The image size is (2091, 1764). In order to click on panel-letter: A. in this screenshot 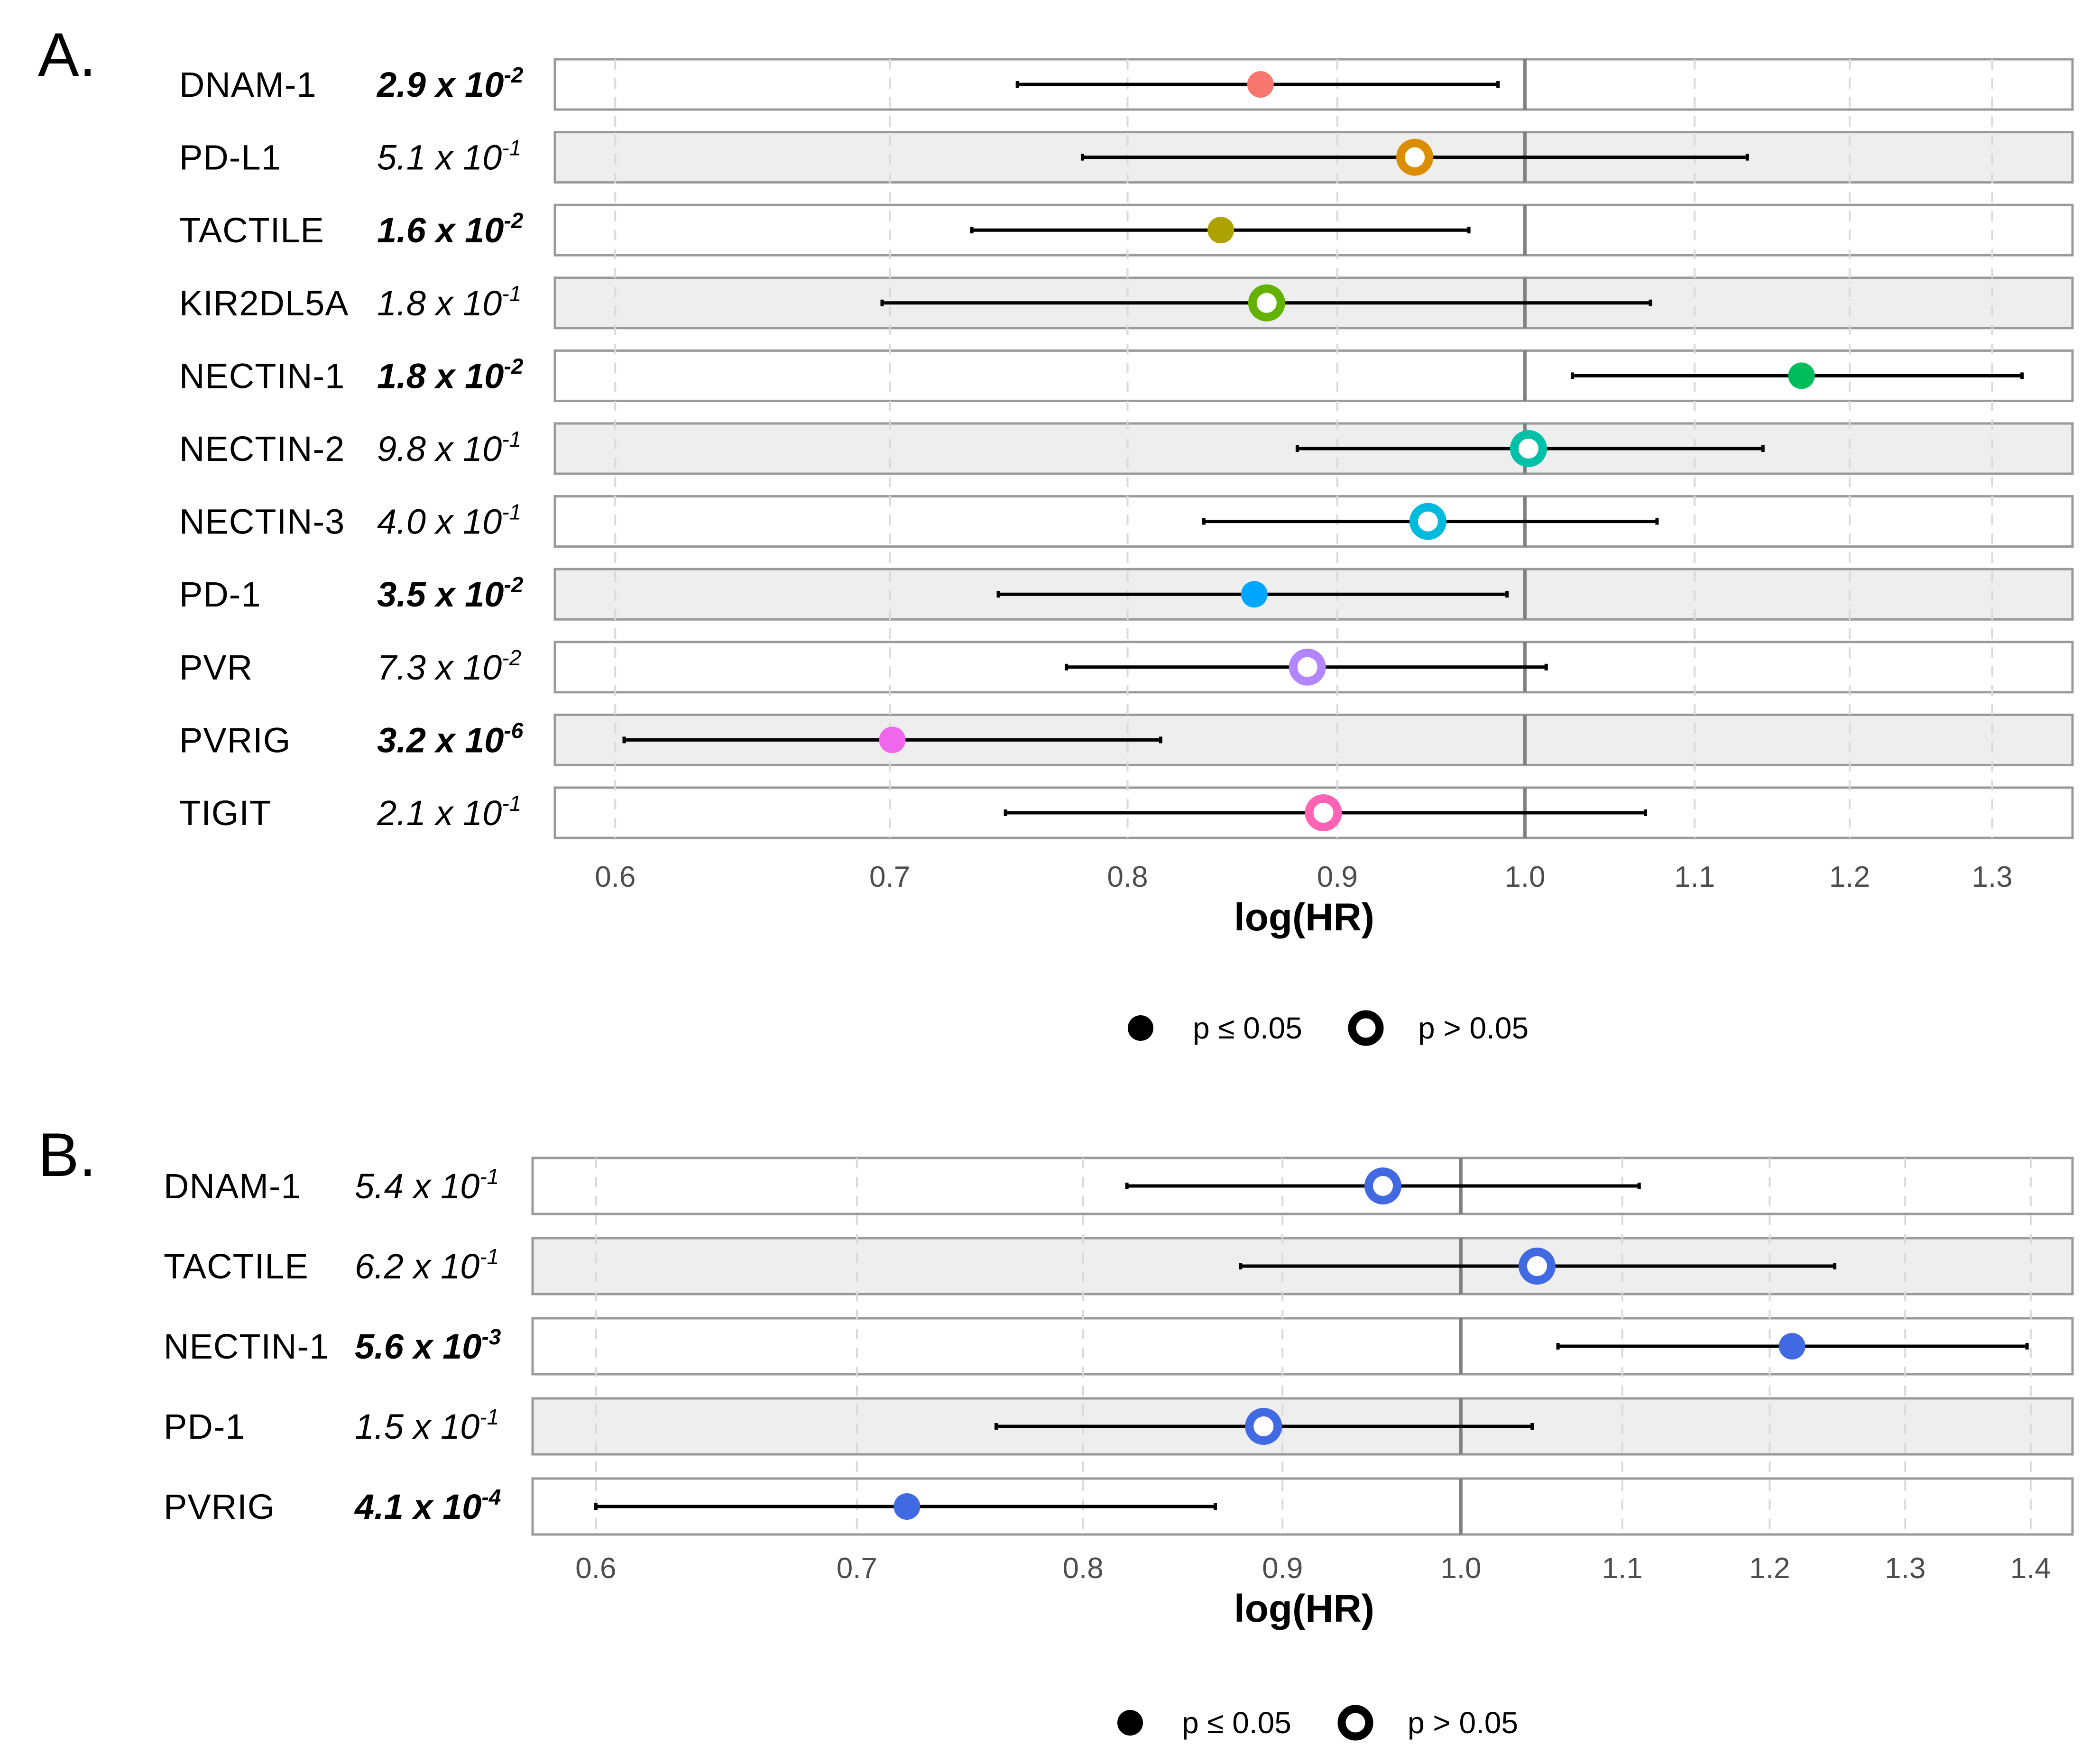, I will do `click(67, 54)`.